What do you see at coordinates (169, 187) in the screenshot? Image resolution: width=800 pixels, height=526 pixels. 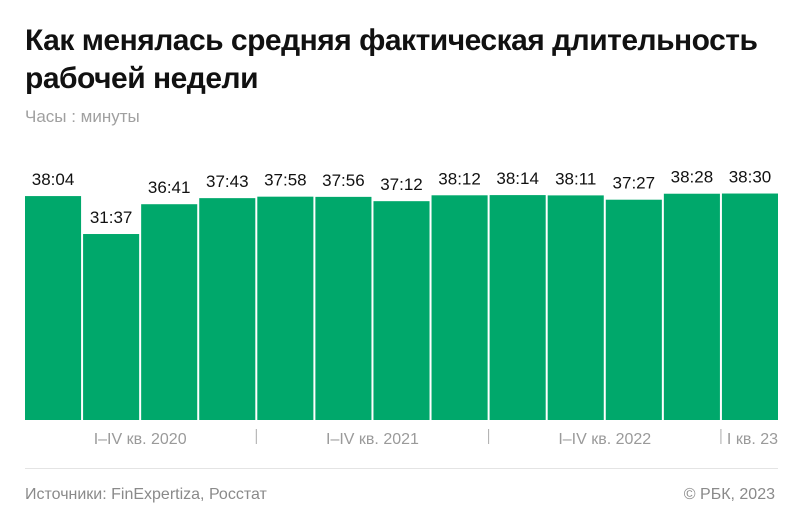 I see `data-label: 36:41` at bounding box center [169, 187].